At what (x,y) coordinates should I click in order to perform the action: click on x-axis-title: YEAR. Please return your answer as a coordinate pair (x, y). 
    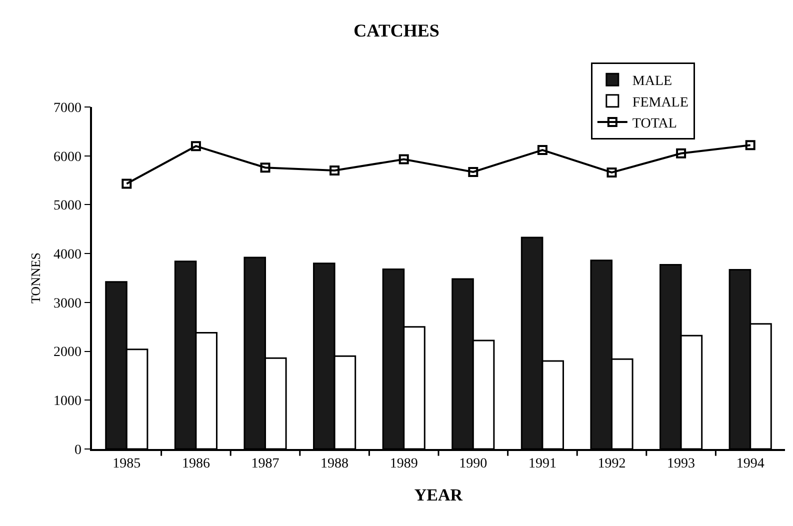
    Looking at the image, I should click on (439, 494).